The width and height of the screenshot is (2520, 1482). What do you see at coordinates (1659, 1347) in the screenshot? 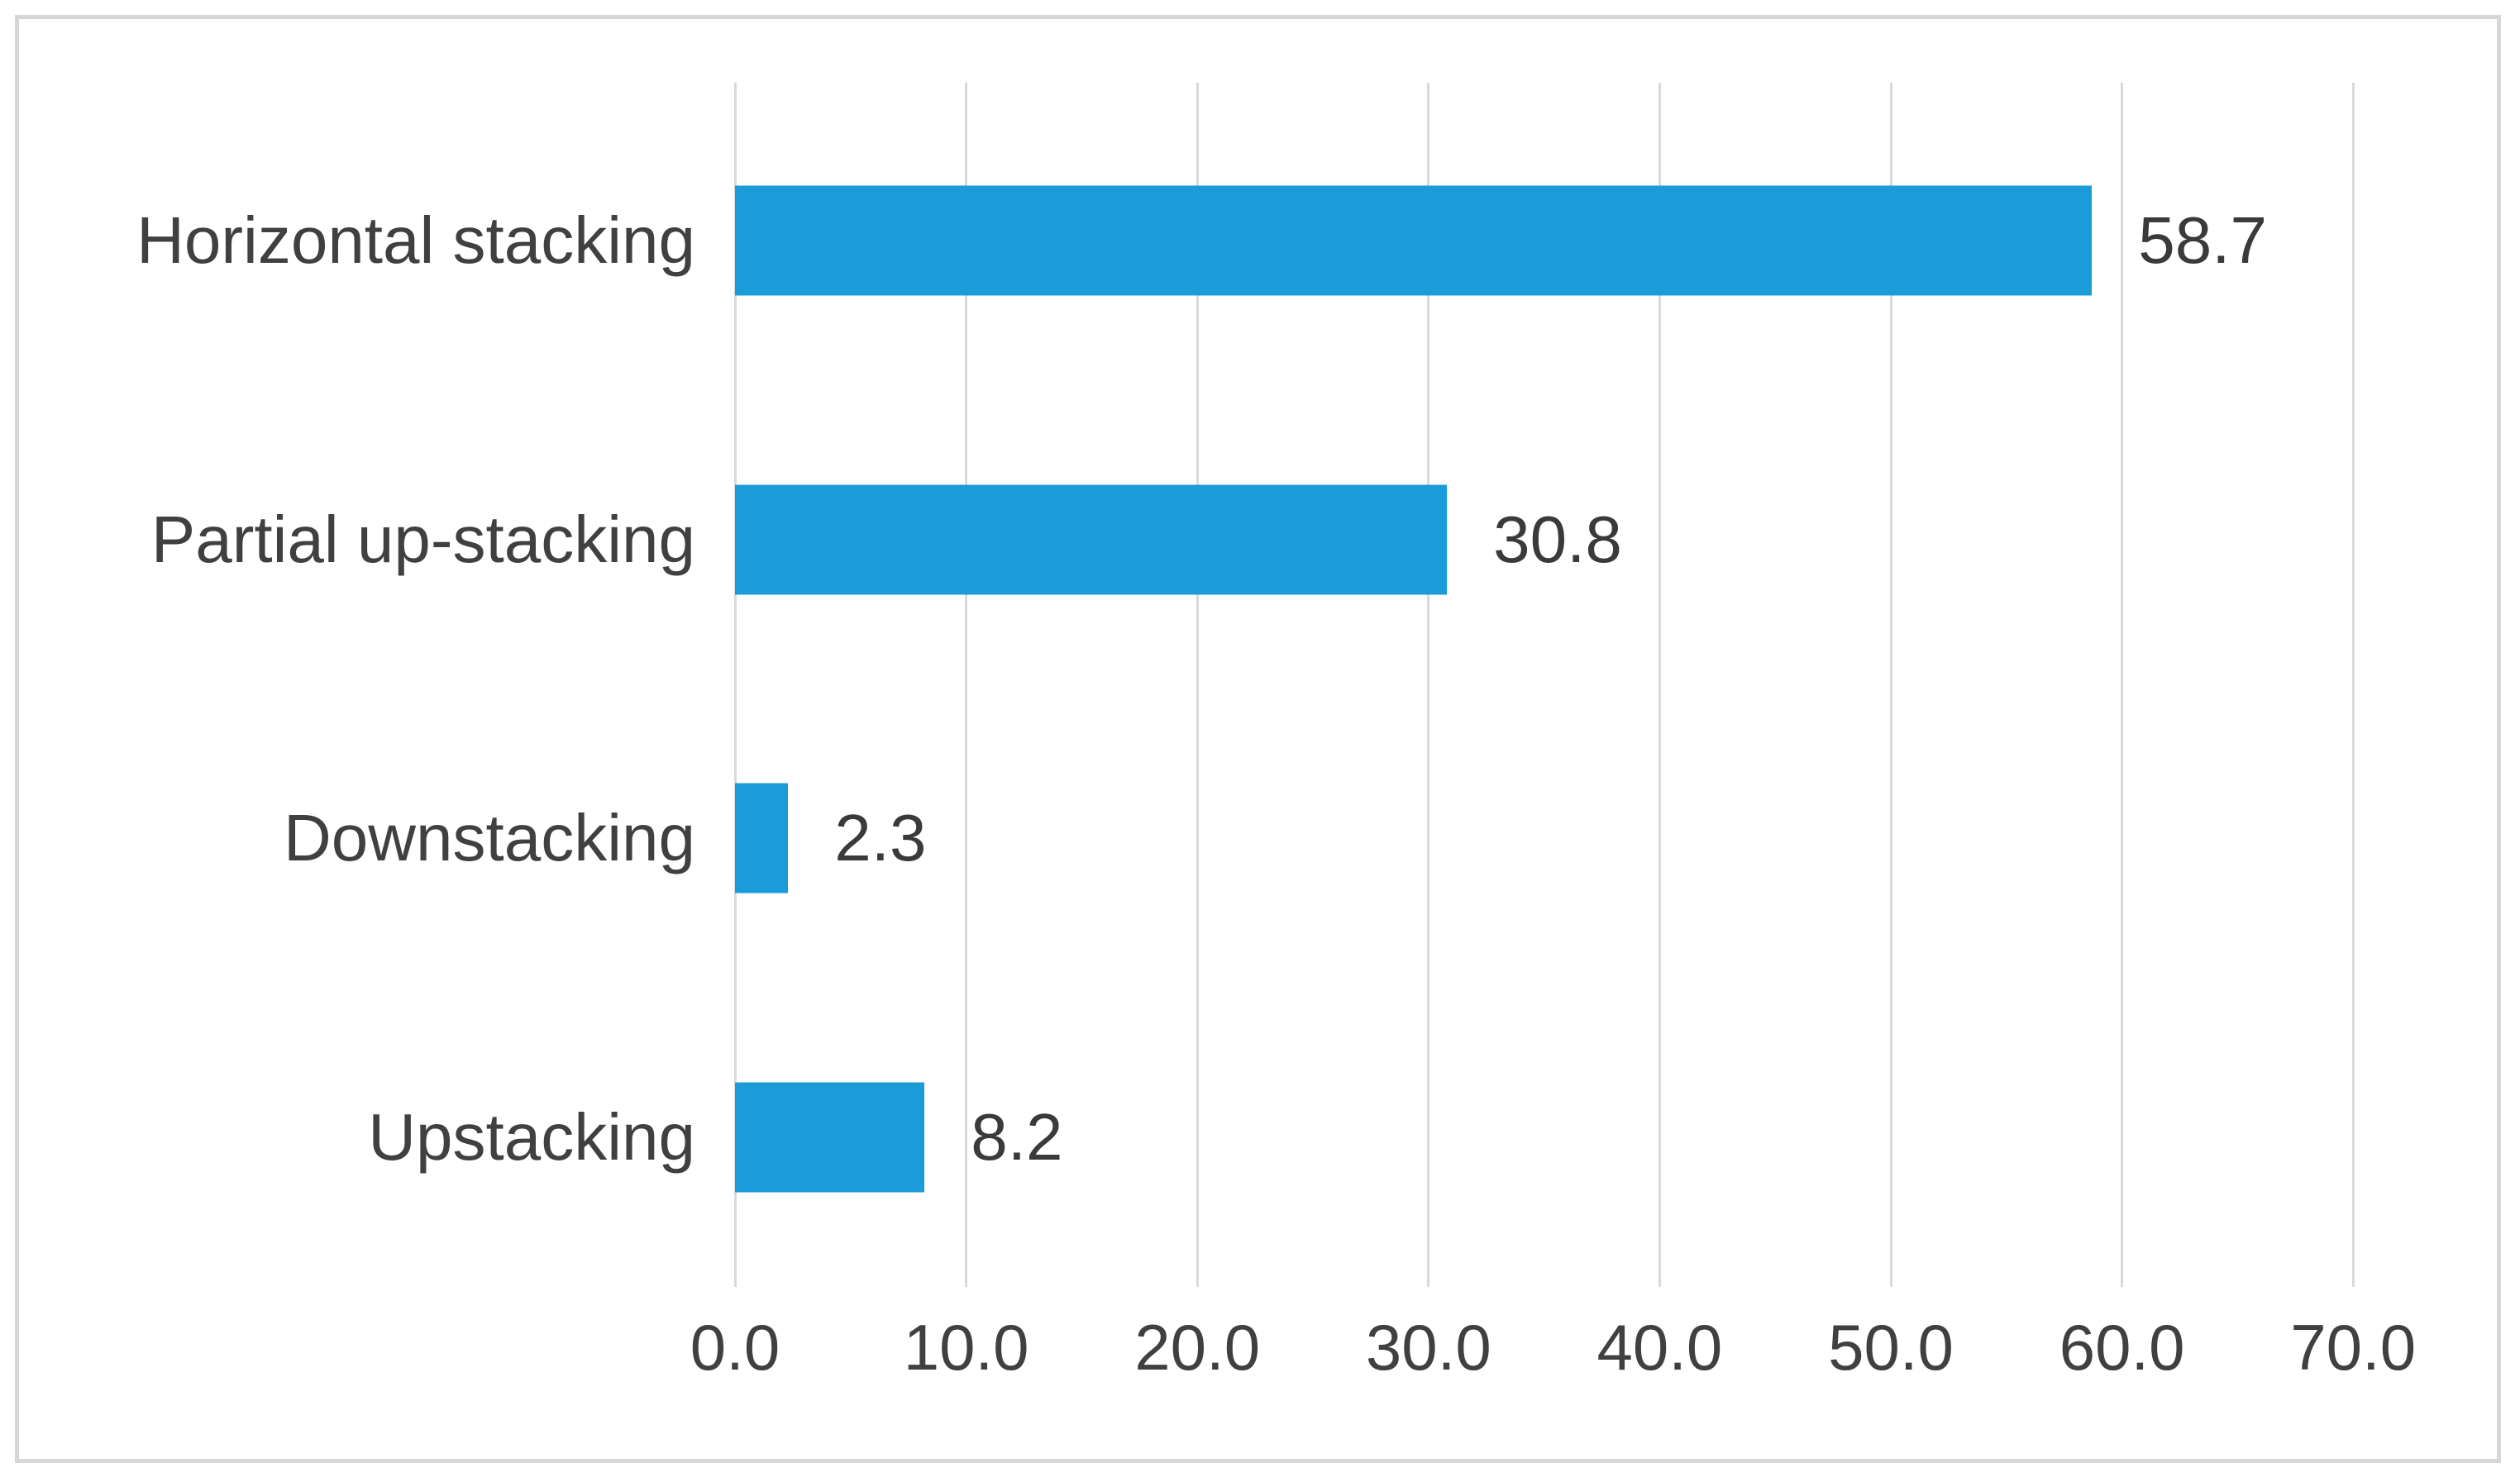
I see `x-axis-tick-label: 40.0` at bounding box center [1659, 1347].